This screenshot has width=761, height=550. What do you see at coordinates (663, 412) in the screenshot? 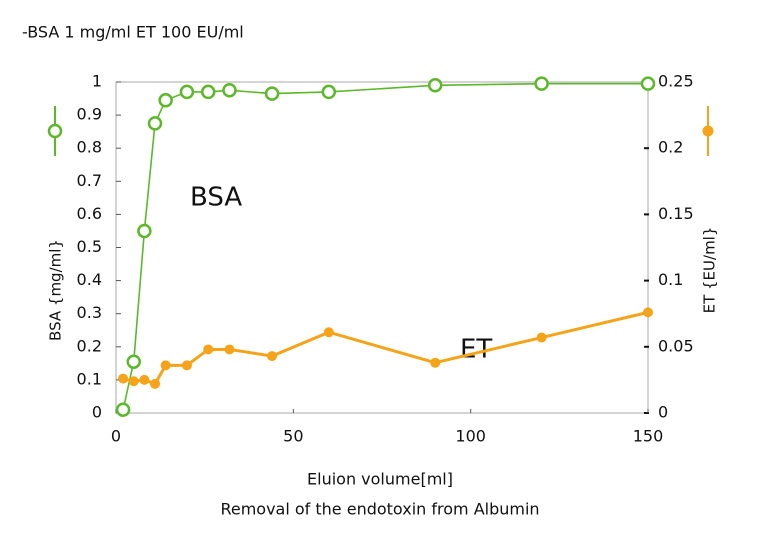
I see `y2-tick-label: 0` at bounding box center [663, 412].